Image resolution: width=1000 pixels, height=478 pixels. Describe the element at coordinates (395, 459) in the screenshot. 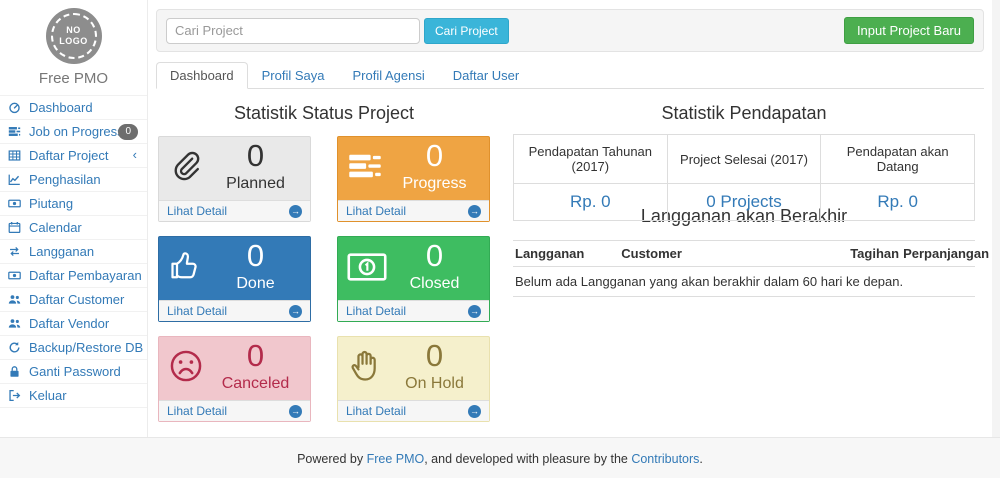

I see `free-pmo-link: Free PMO` at that location.